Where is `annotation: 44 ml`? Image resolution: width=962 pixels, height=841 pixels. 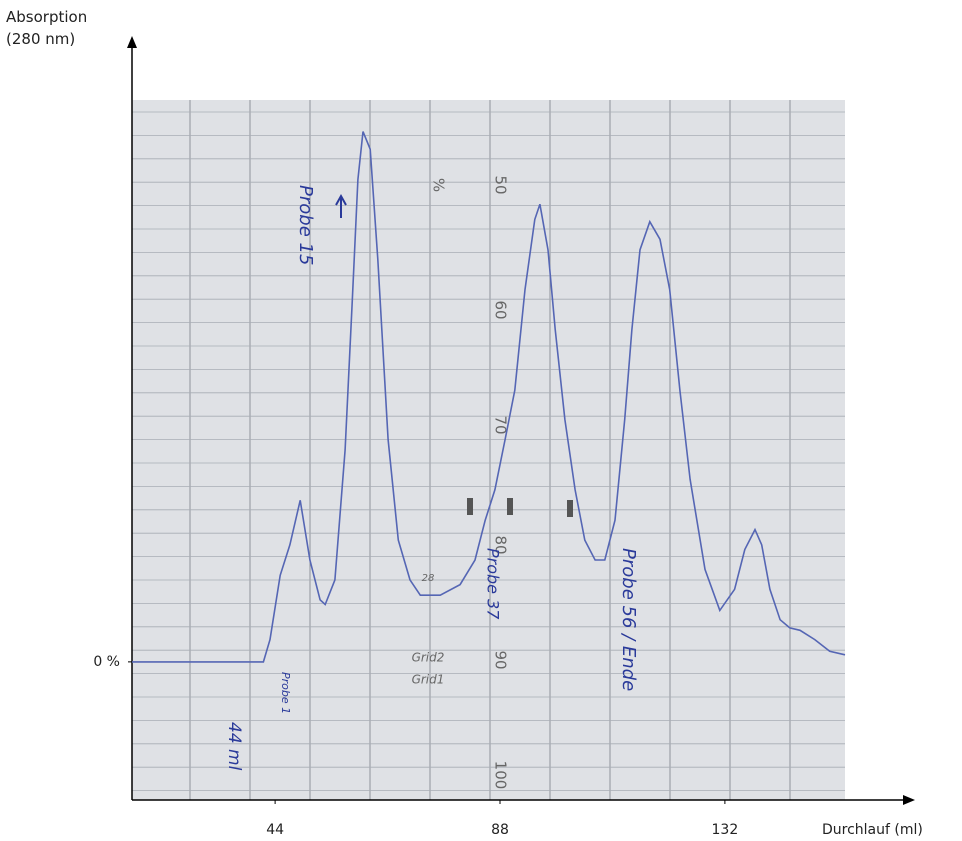 annotation: 44 ml is located at coordinates (234, 746).